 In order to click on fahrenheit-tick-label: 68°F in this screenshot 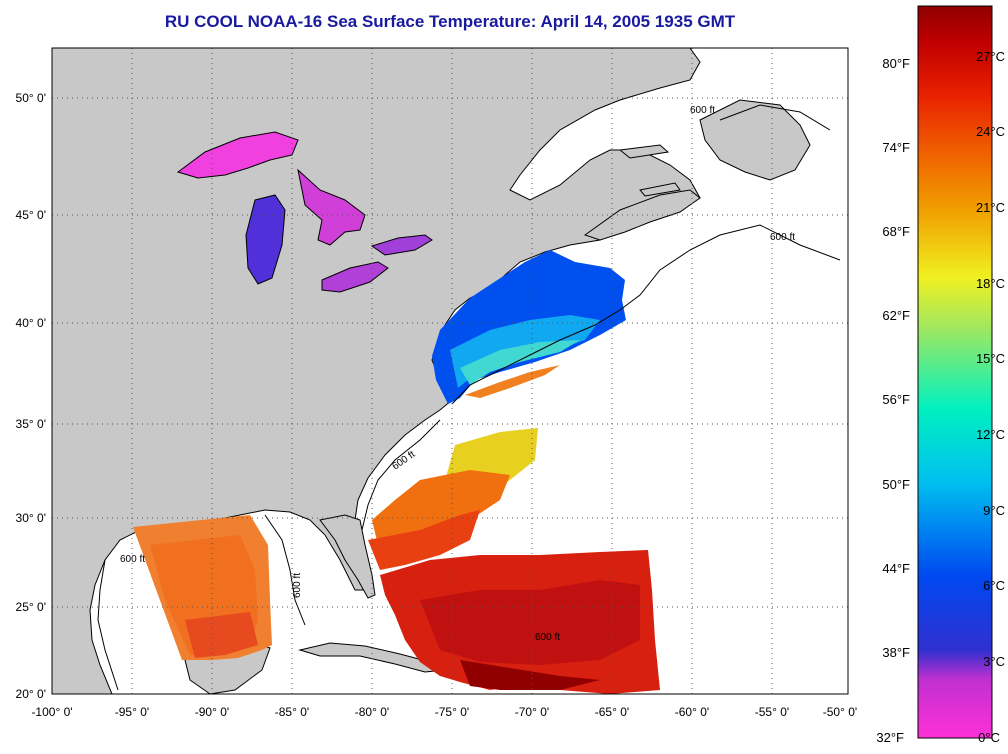, I will do `click(896, 231)`.